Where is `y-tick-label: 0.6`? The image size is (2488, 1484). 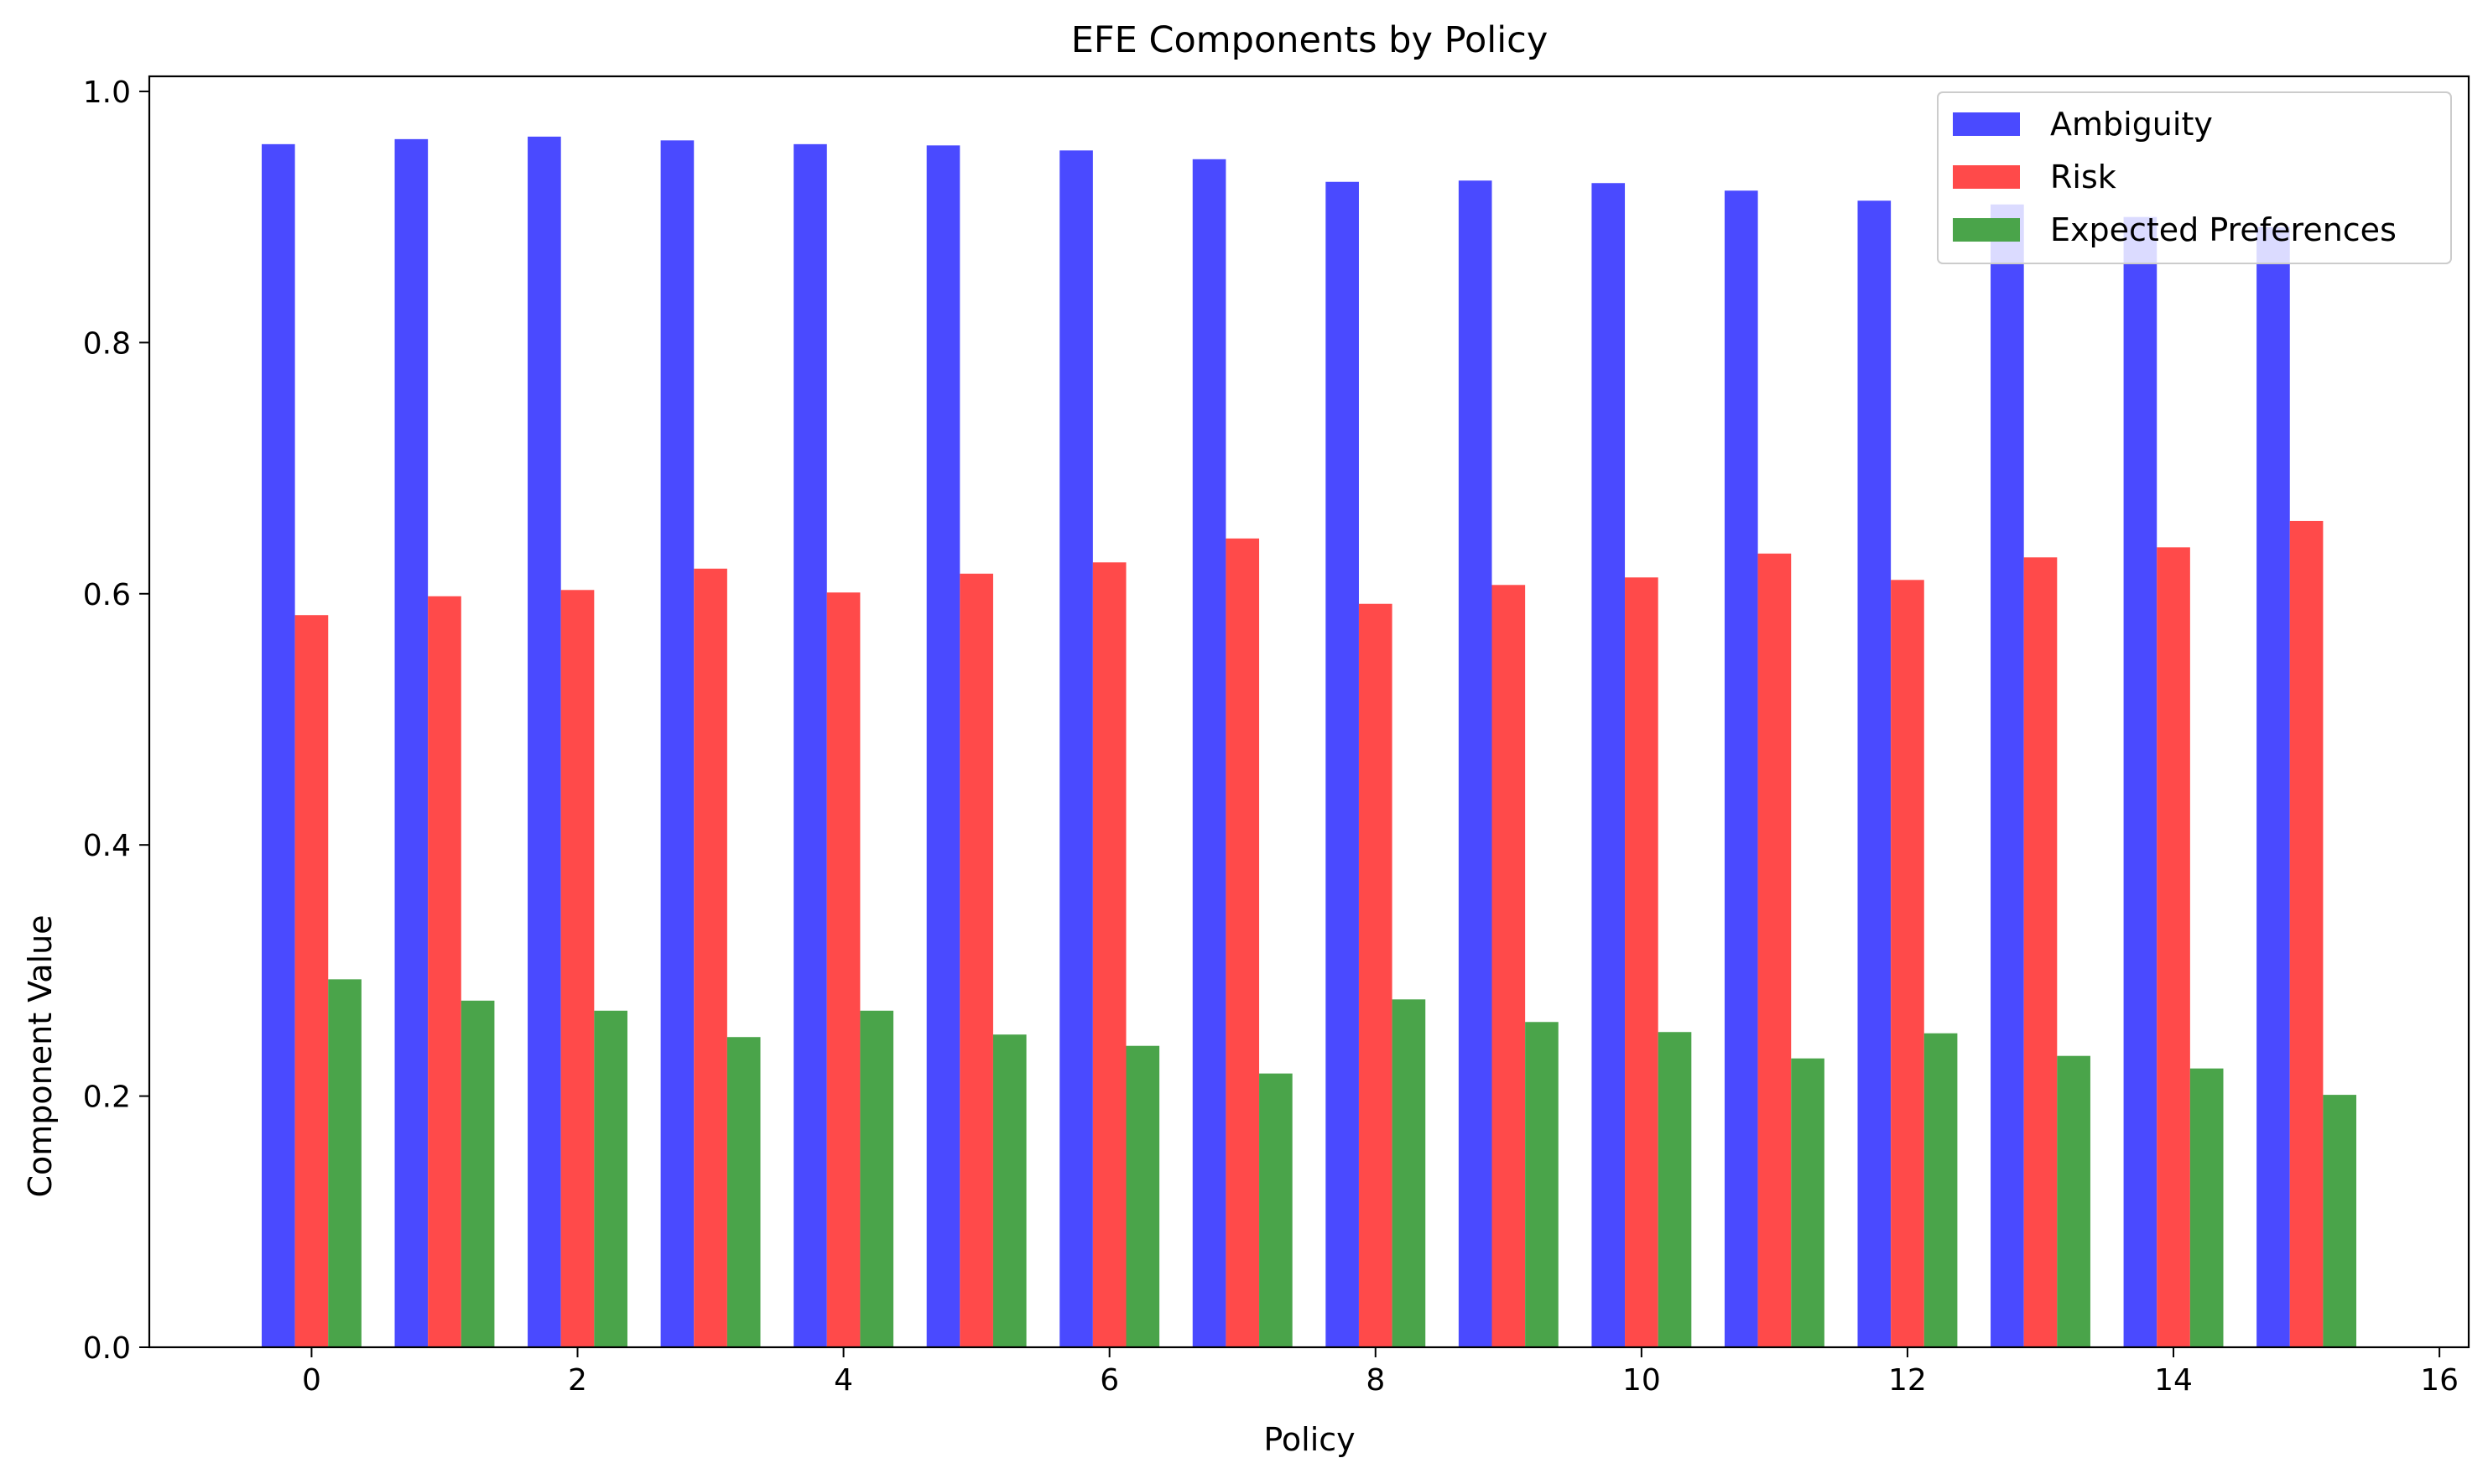 y-tick-label: 0.6 is located at coordinates (107, 595).